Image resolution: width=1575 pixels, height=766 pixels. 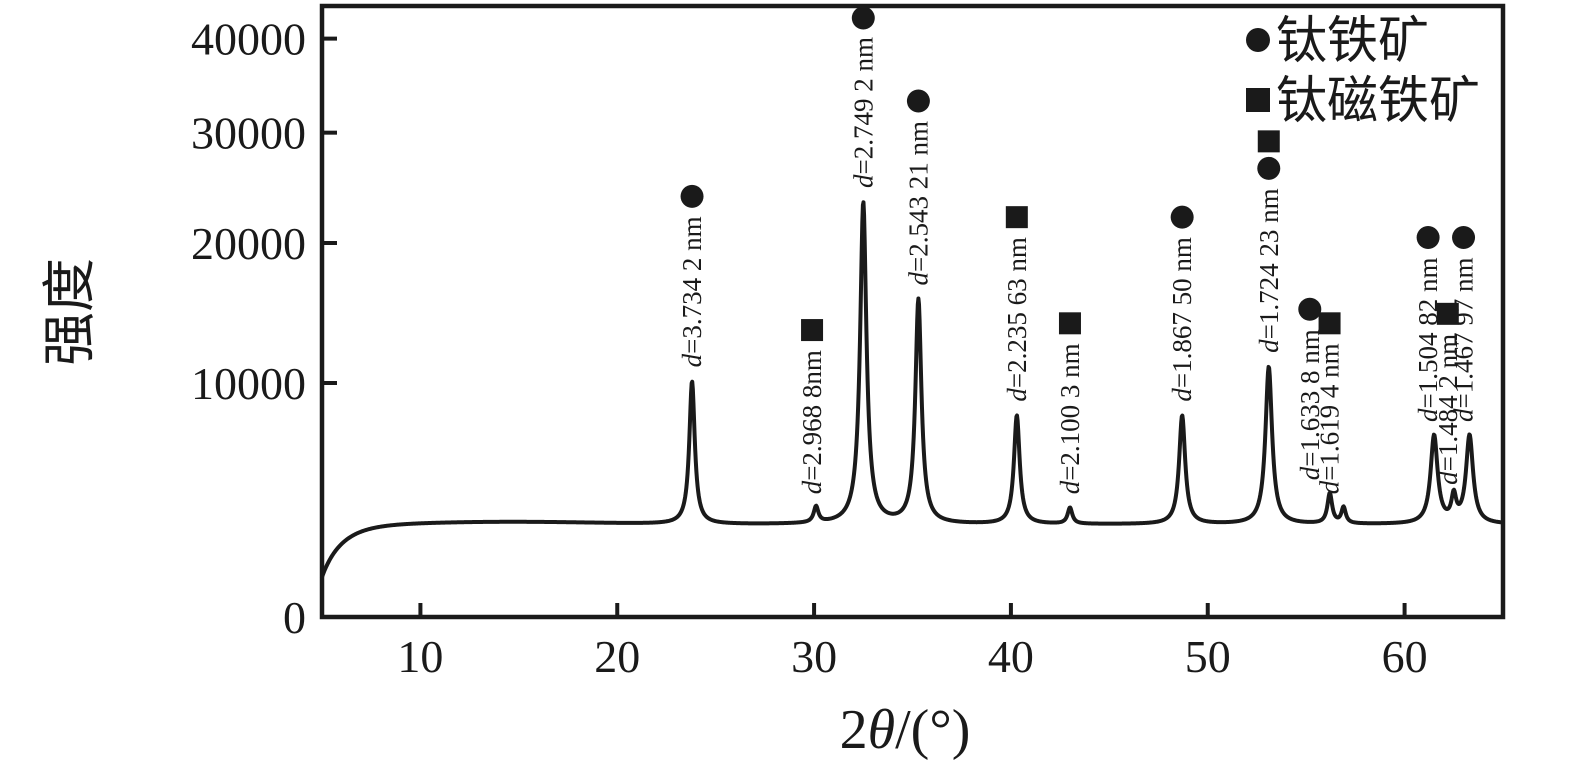 I want to click on peak-d-label: d=2.968 8nm, so click(x=812, y=422).